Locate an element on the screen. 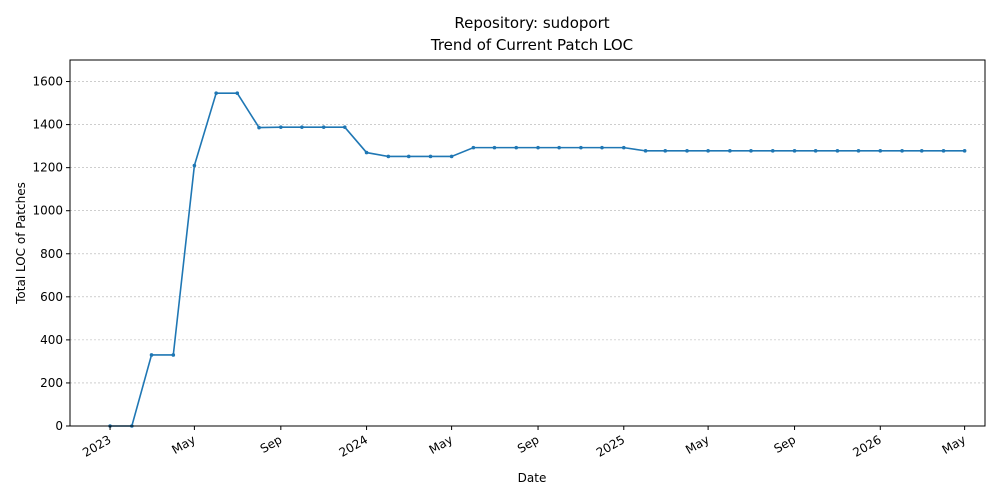 The image size is (1000, 500). y-tick-label: 0 is located at coordinates (59, 426).